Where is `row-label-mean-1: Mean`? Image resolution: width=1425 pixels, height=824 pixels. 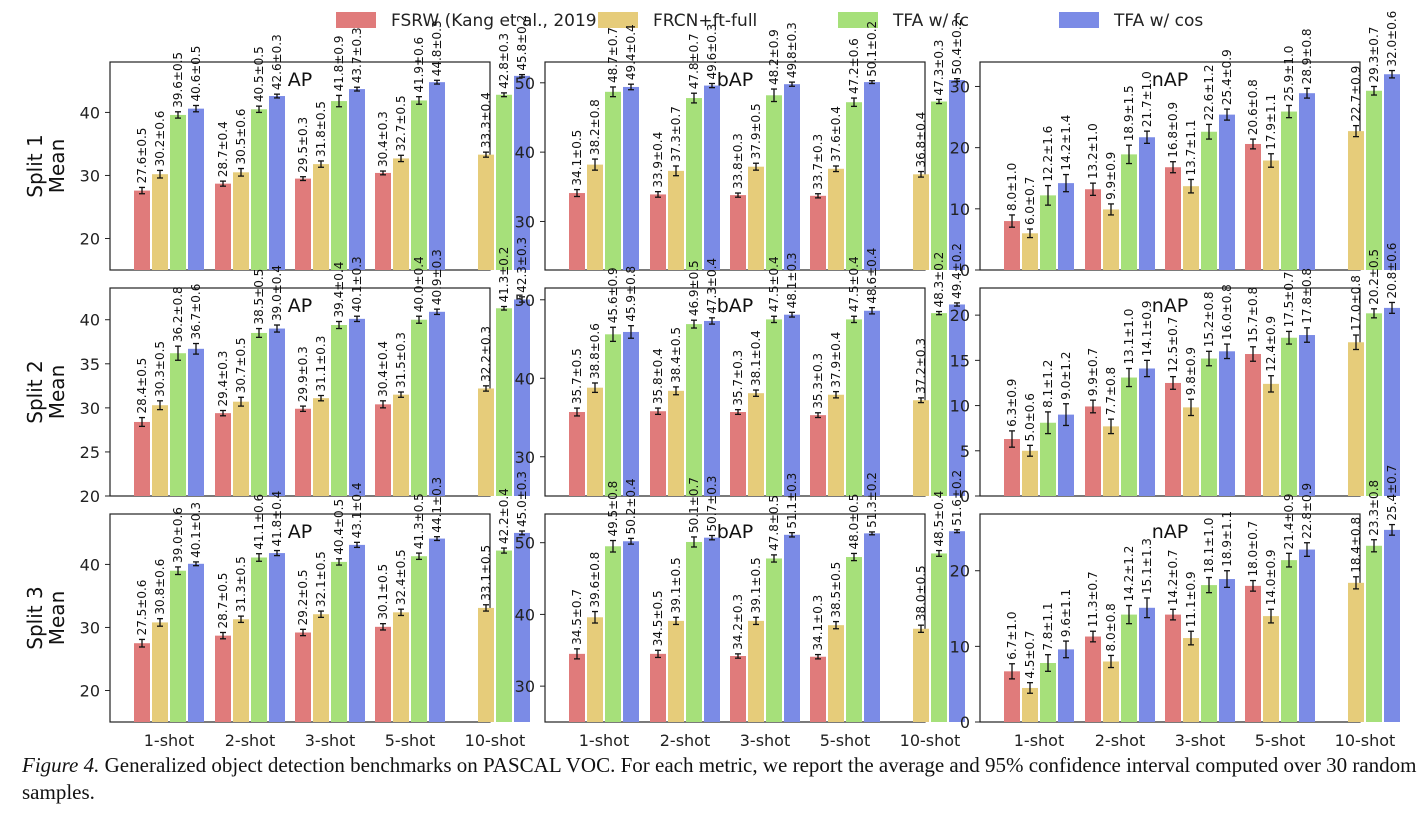
row-label-mean-1: Mean is located at coordinates (57, 166).